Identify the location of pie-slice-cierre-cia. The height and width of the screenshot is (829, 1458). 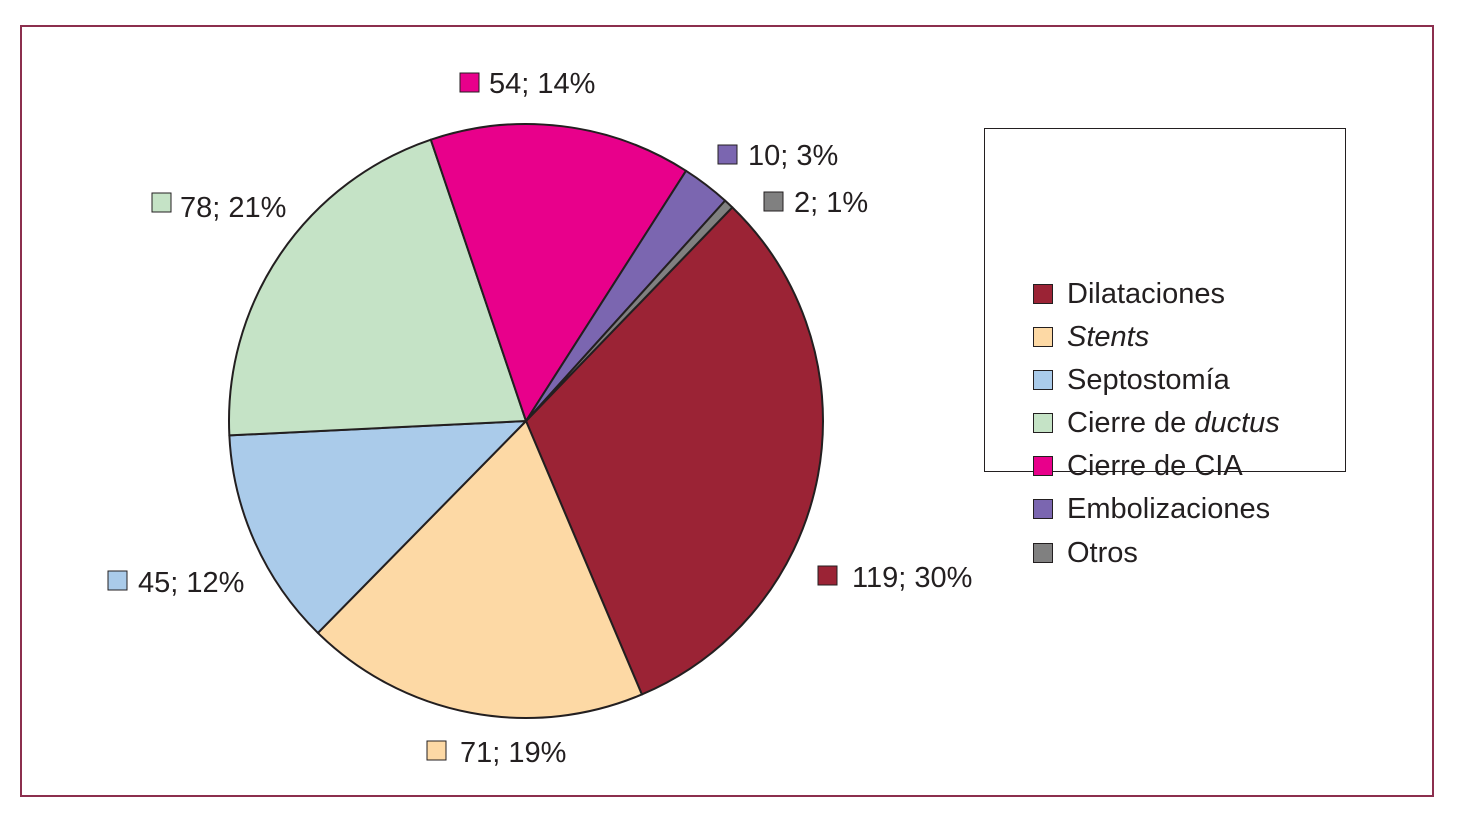
(558, 272).